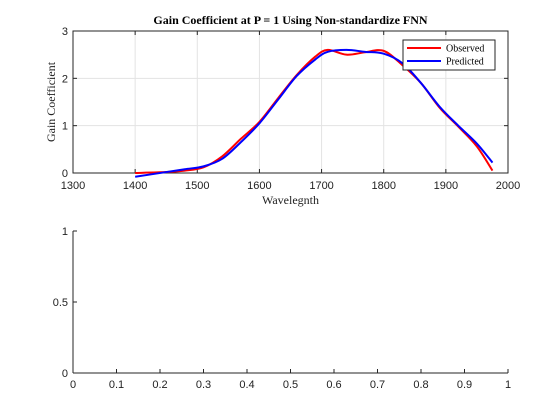  I want to click on legend-box, so click(449, 55).